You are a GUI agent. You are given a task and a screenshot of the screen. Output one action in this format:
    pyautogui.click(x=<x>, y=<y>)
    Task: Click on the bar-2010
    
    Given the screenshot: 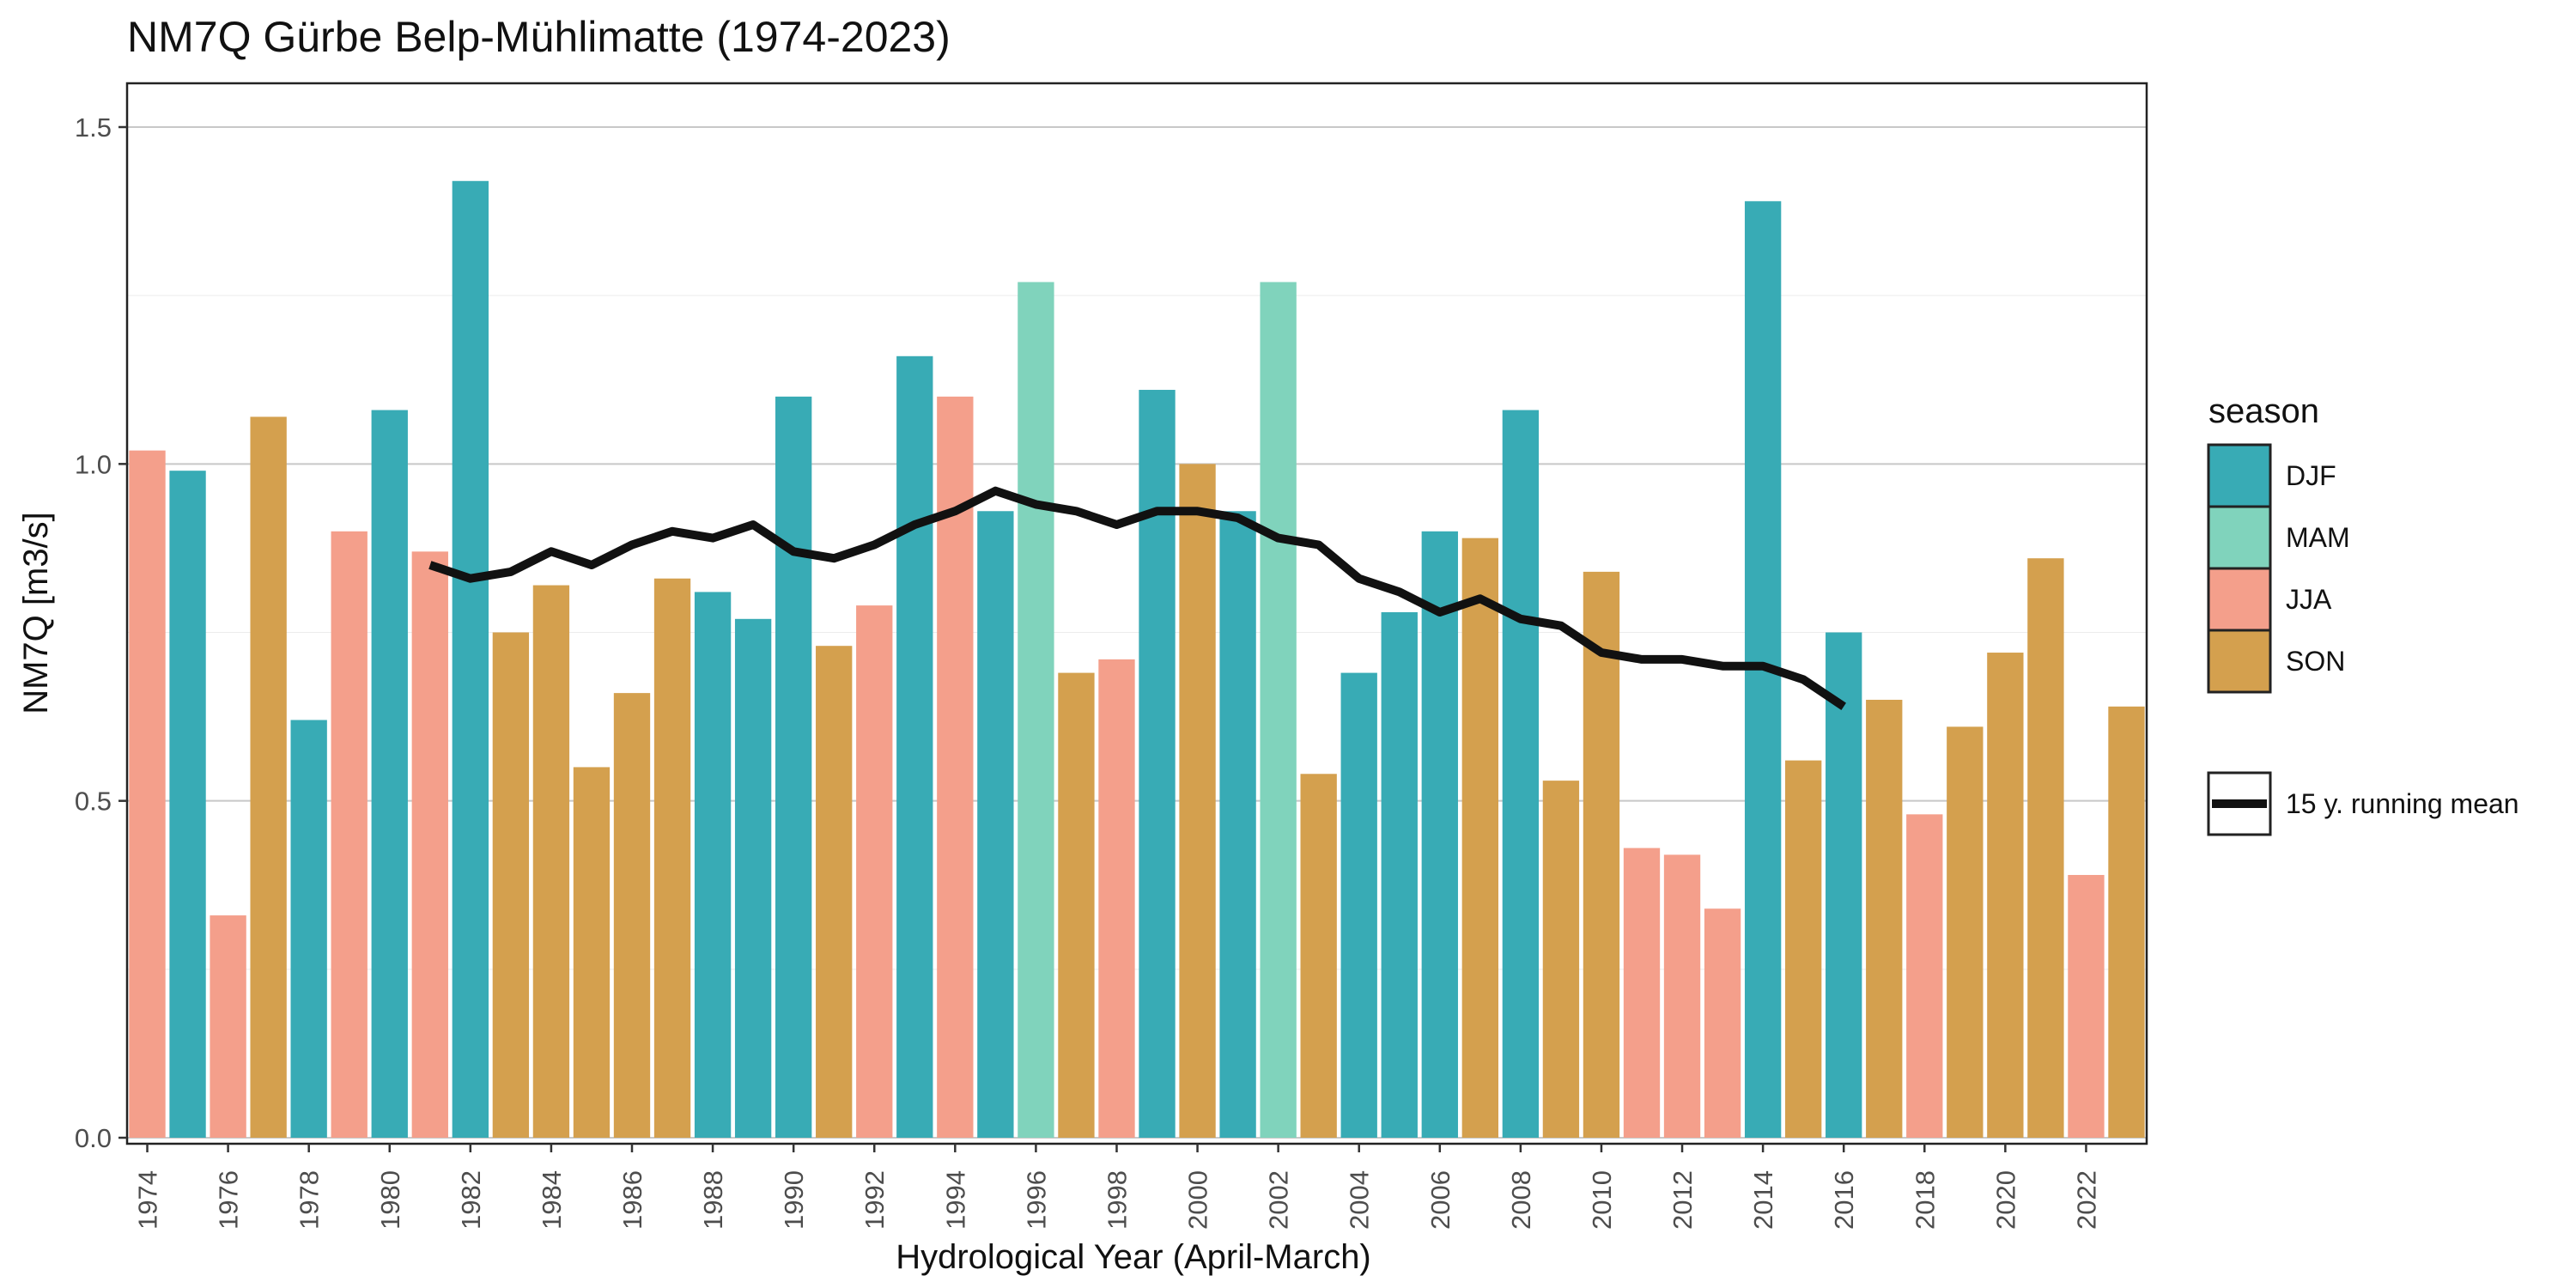 What is the action you would take?
    pyautogui.click(x=1601, y=854)
    